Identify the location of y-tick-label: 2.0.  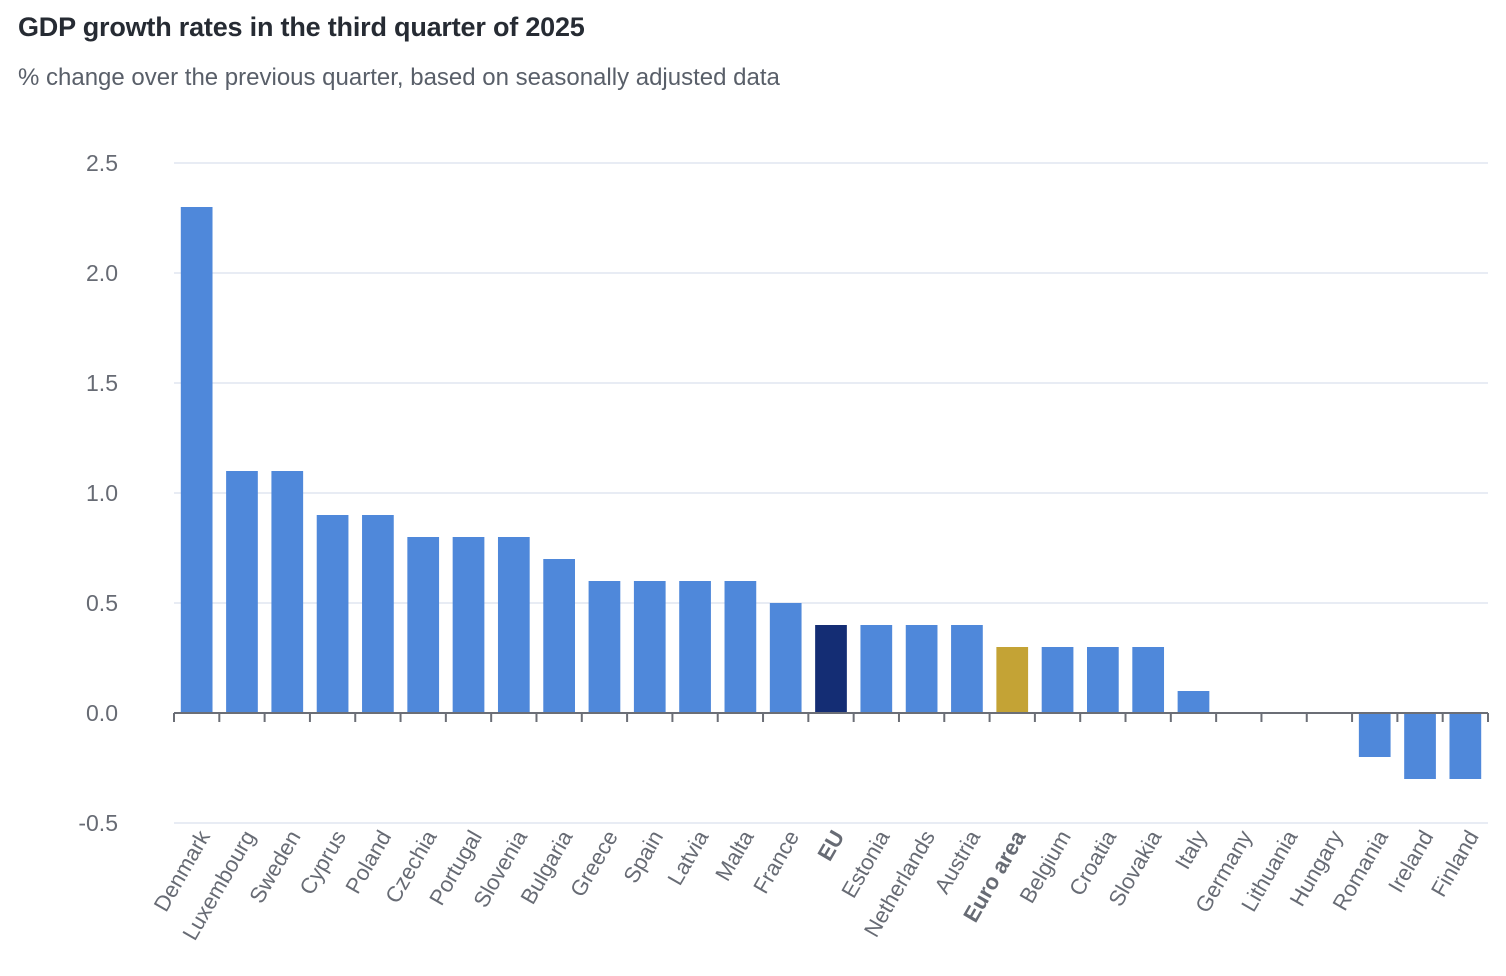
(102, 273).